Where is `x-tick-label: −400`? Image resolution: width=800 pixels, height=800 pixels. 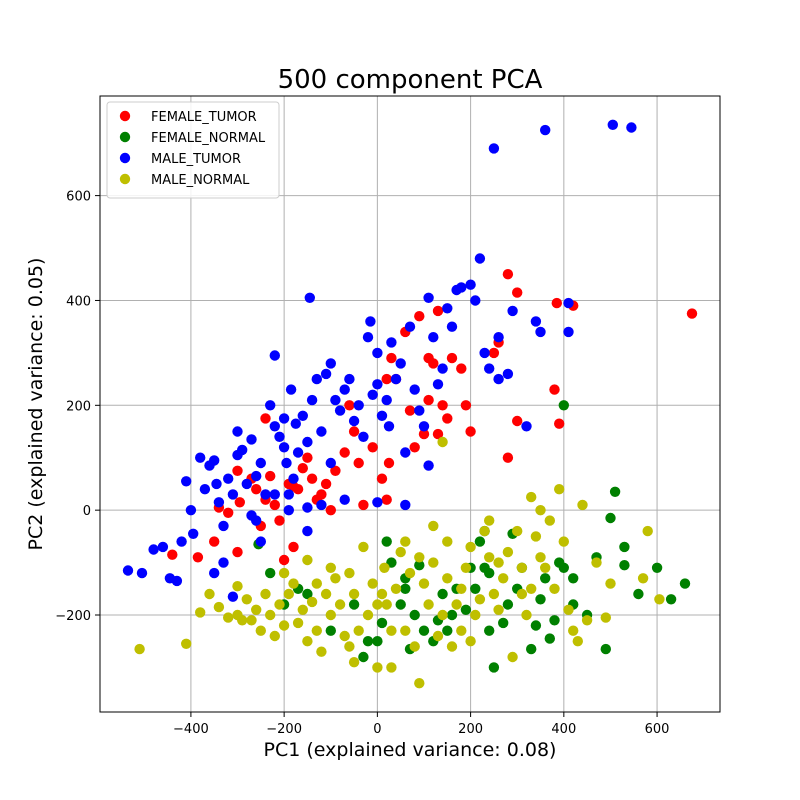
x-tick-label: −400 is located at coordinates (191, 729).